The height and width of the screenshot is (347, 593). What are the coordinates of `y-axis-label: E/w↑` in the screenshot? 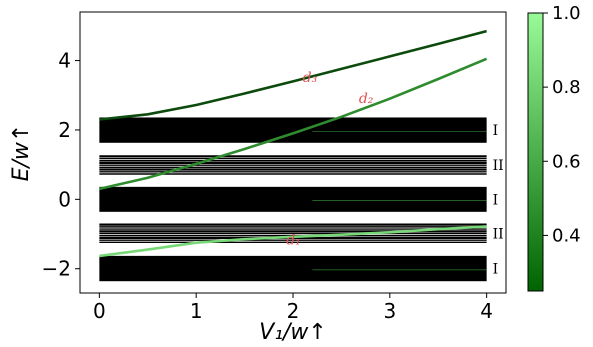 It's located at (21, 153).